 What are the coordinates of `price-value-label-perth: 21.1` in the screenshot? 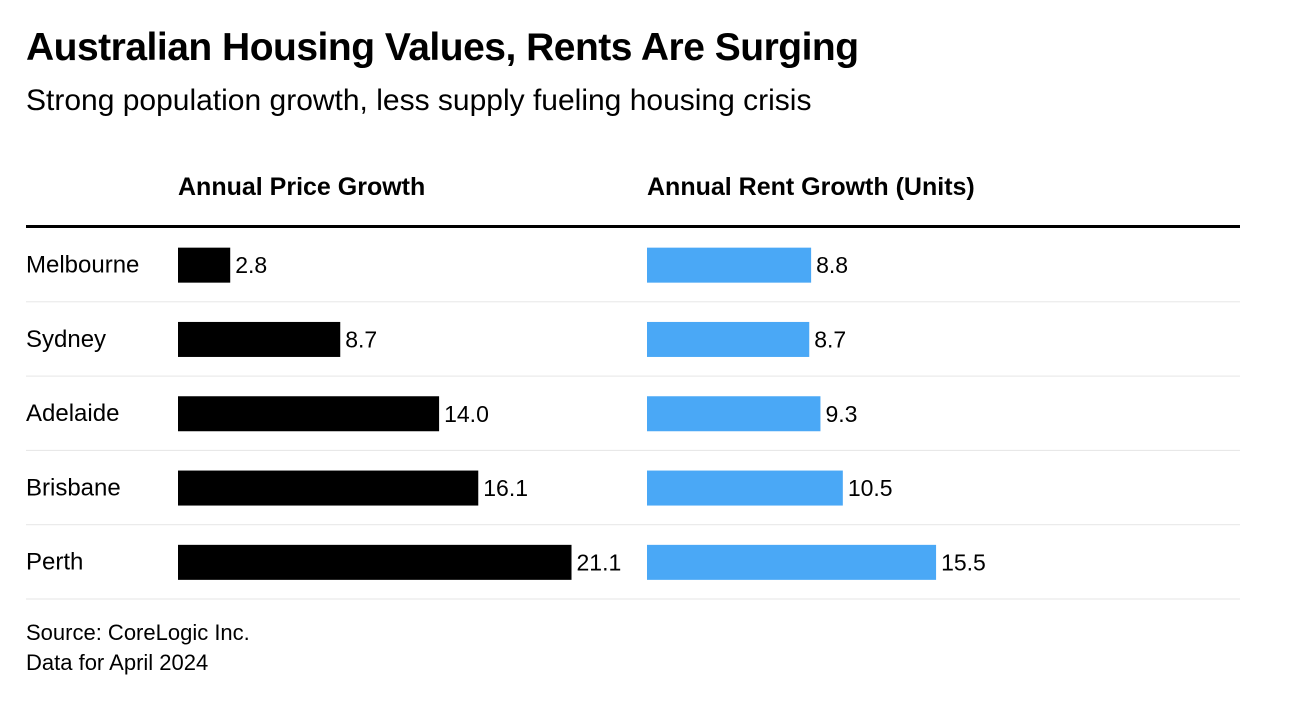 It's located at (599, 562).